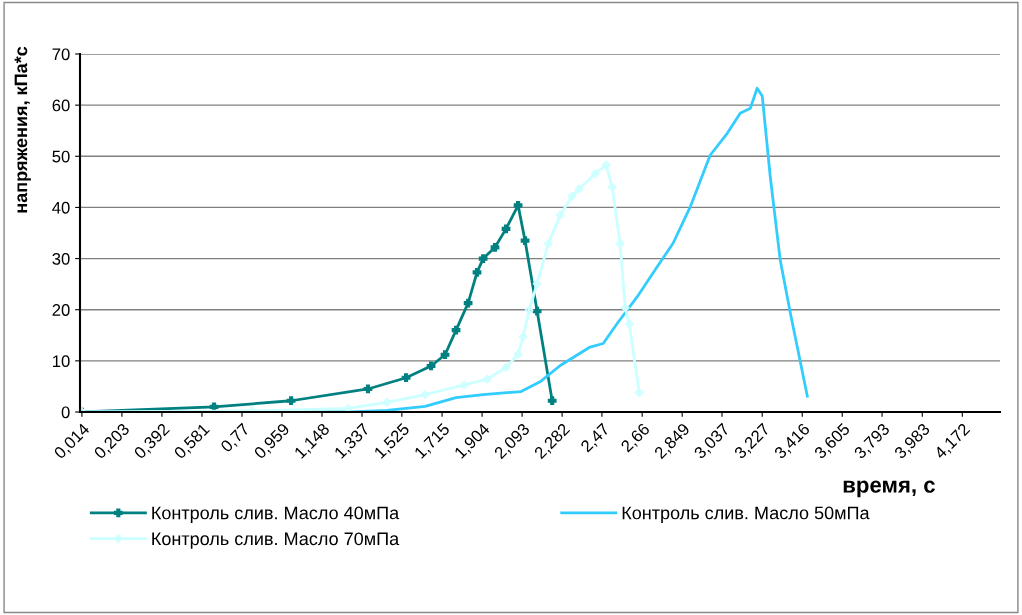  What do you see at coordinates (22, 129) in the screenshot?
I see `y-axis-title: напряжения, кПа*с` at bounding box center [22, 129].